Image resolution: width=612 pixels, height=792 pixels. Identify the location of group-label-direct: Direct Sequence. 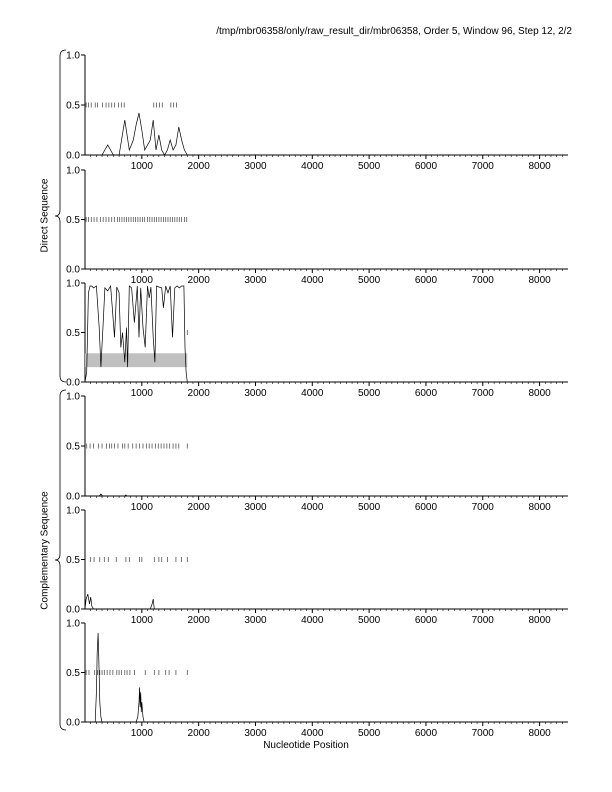
(45, 215).